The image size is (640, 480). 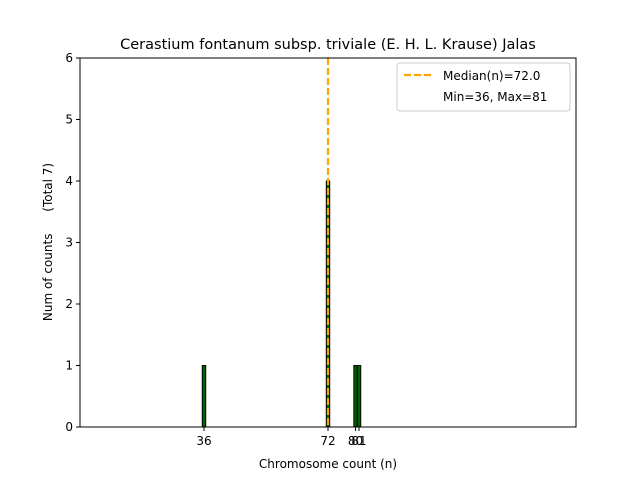 I want to click on y-tick-label: 1, so click(x=69, y=366).